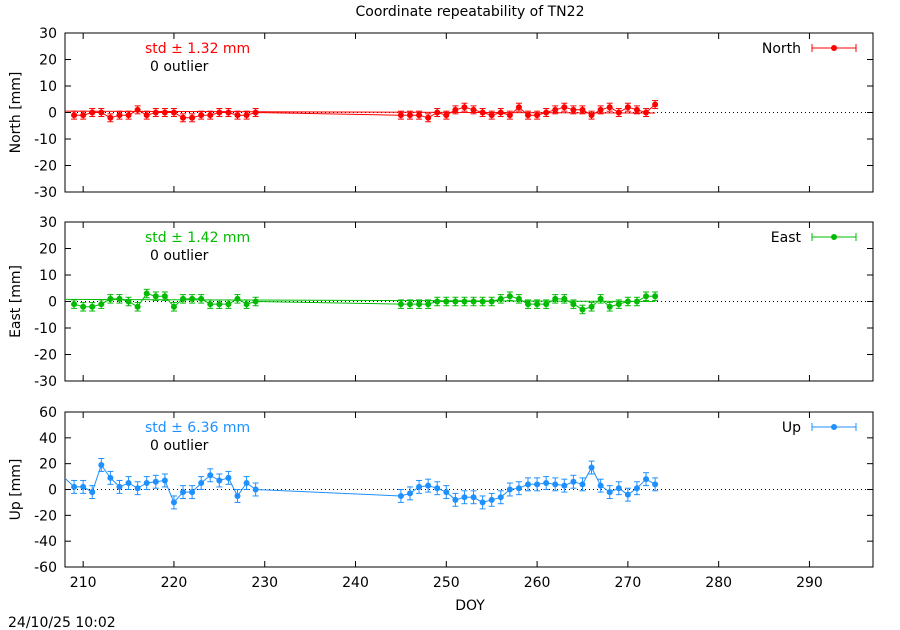 The image size is (900, 630). I want to click on x-tick-label: 260, so click(537, 583).